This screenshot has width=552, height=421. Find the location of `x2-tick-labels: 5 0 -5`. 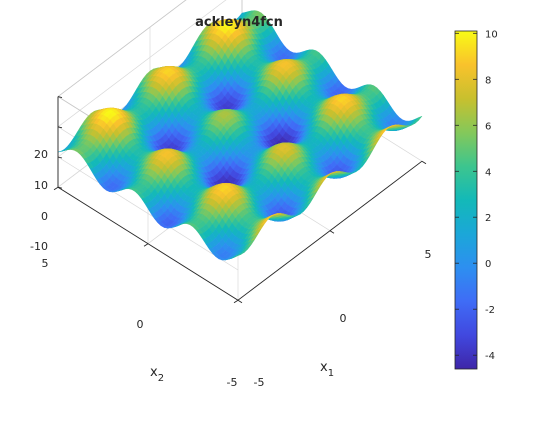

x2-tick-labels: 5 0 -5 is located at coordinates (140, 323).